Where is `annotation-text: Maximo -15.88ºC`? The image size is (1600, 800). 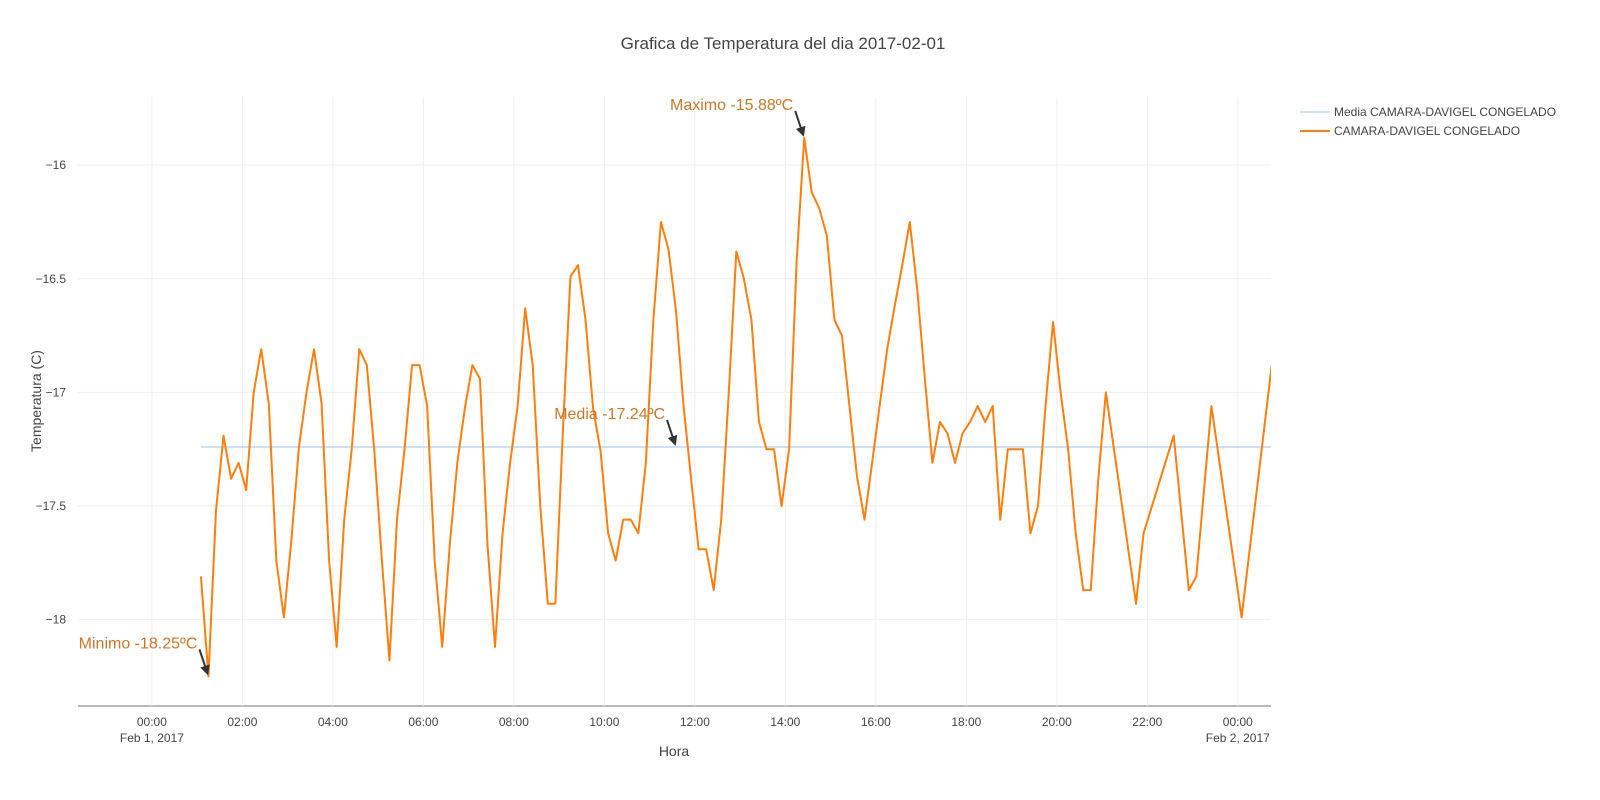 annotation-text: Maximo -15.88ºC is located at coordinates (731, 105).